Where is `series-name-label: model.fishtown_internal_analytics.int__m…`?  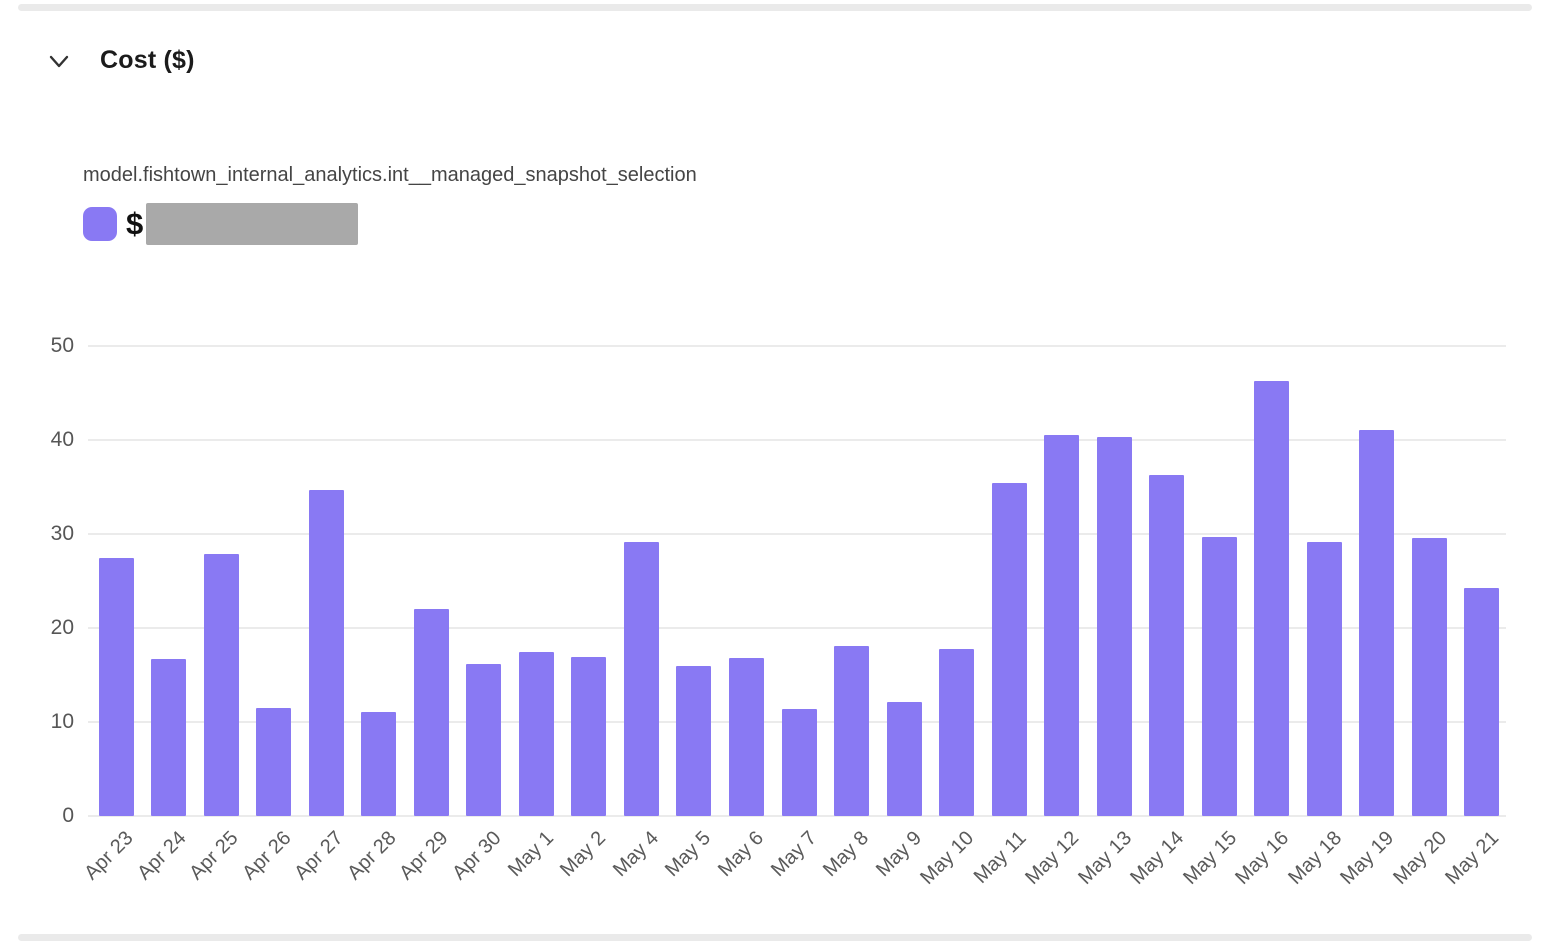 series-name-label: model.fishtown_internal_analytics.int__m… is located at coordinates (390, 175).